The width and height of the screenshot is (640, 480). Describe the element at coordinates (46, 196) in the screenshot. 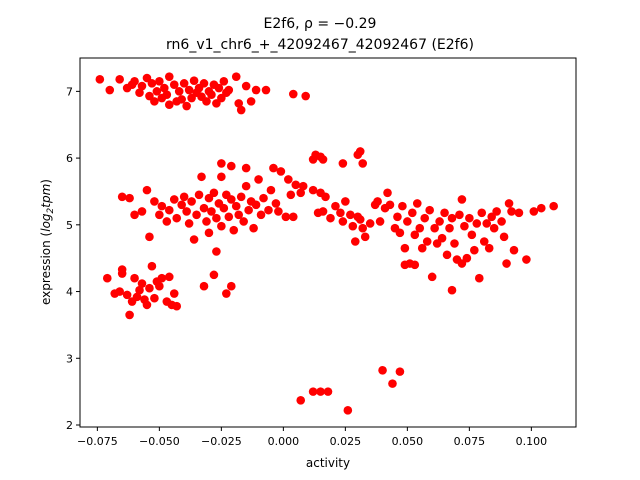

I see `y-axis-label-tpm: tpm` at that location.